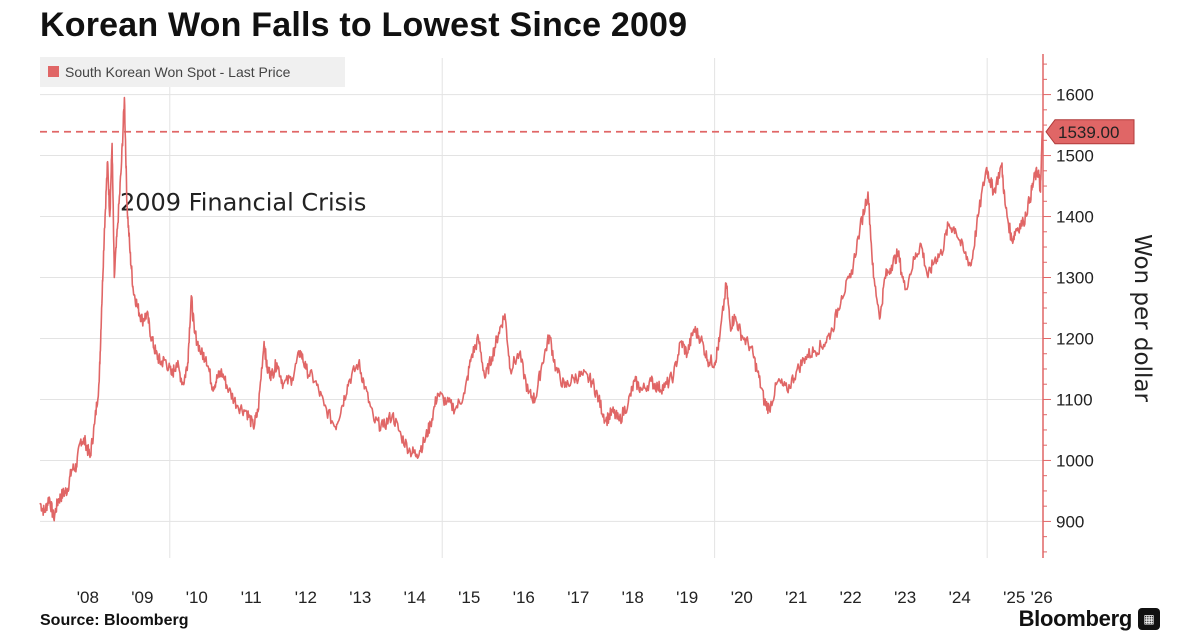 The height and width of the screenshot is (643, 1200). I want to click on chart-title: Korean Won Falls to Lowest Since 2009, so click(364, 25).